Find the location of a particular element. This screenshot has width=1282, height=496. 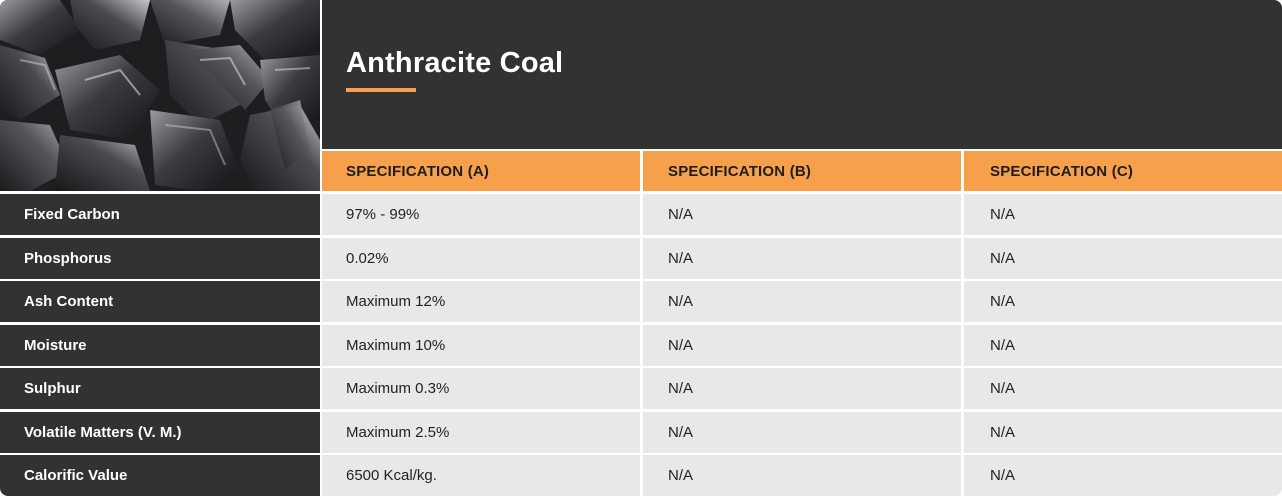

table-row: Ash Content Maximum 12% N/A N/A is located at coordinates (641, 301).